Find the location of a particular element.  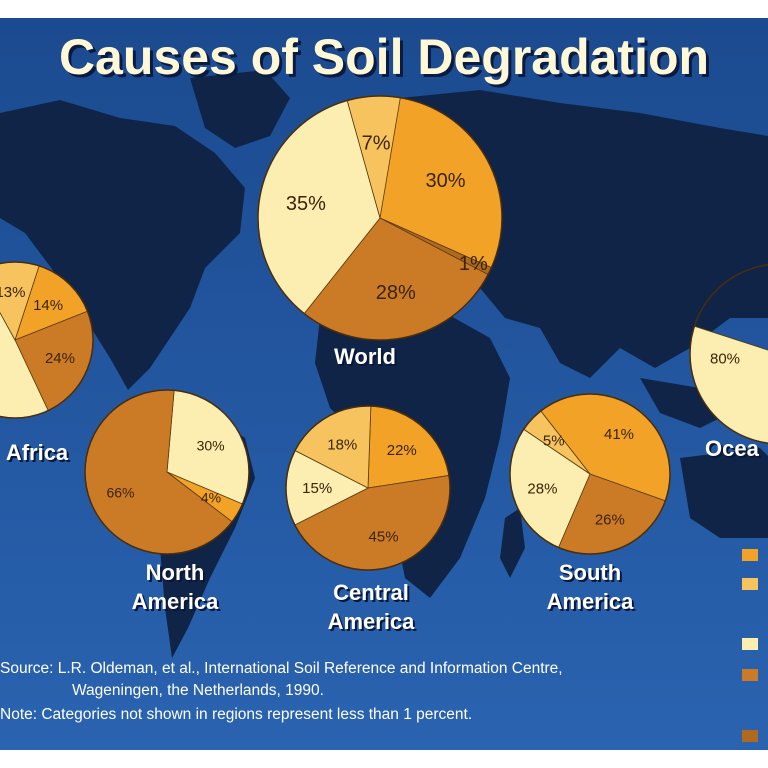

pie-label-africa-0: 14% is located at coordinates (48, 305).